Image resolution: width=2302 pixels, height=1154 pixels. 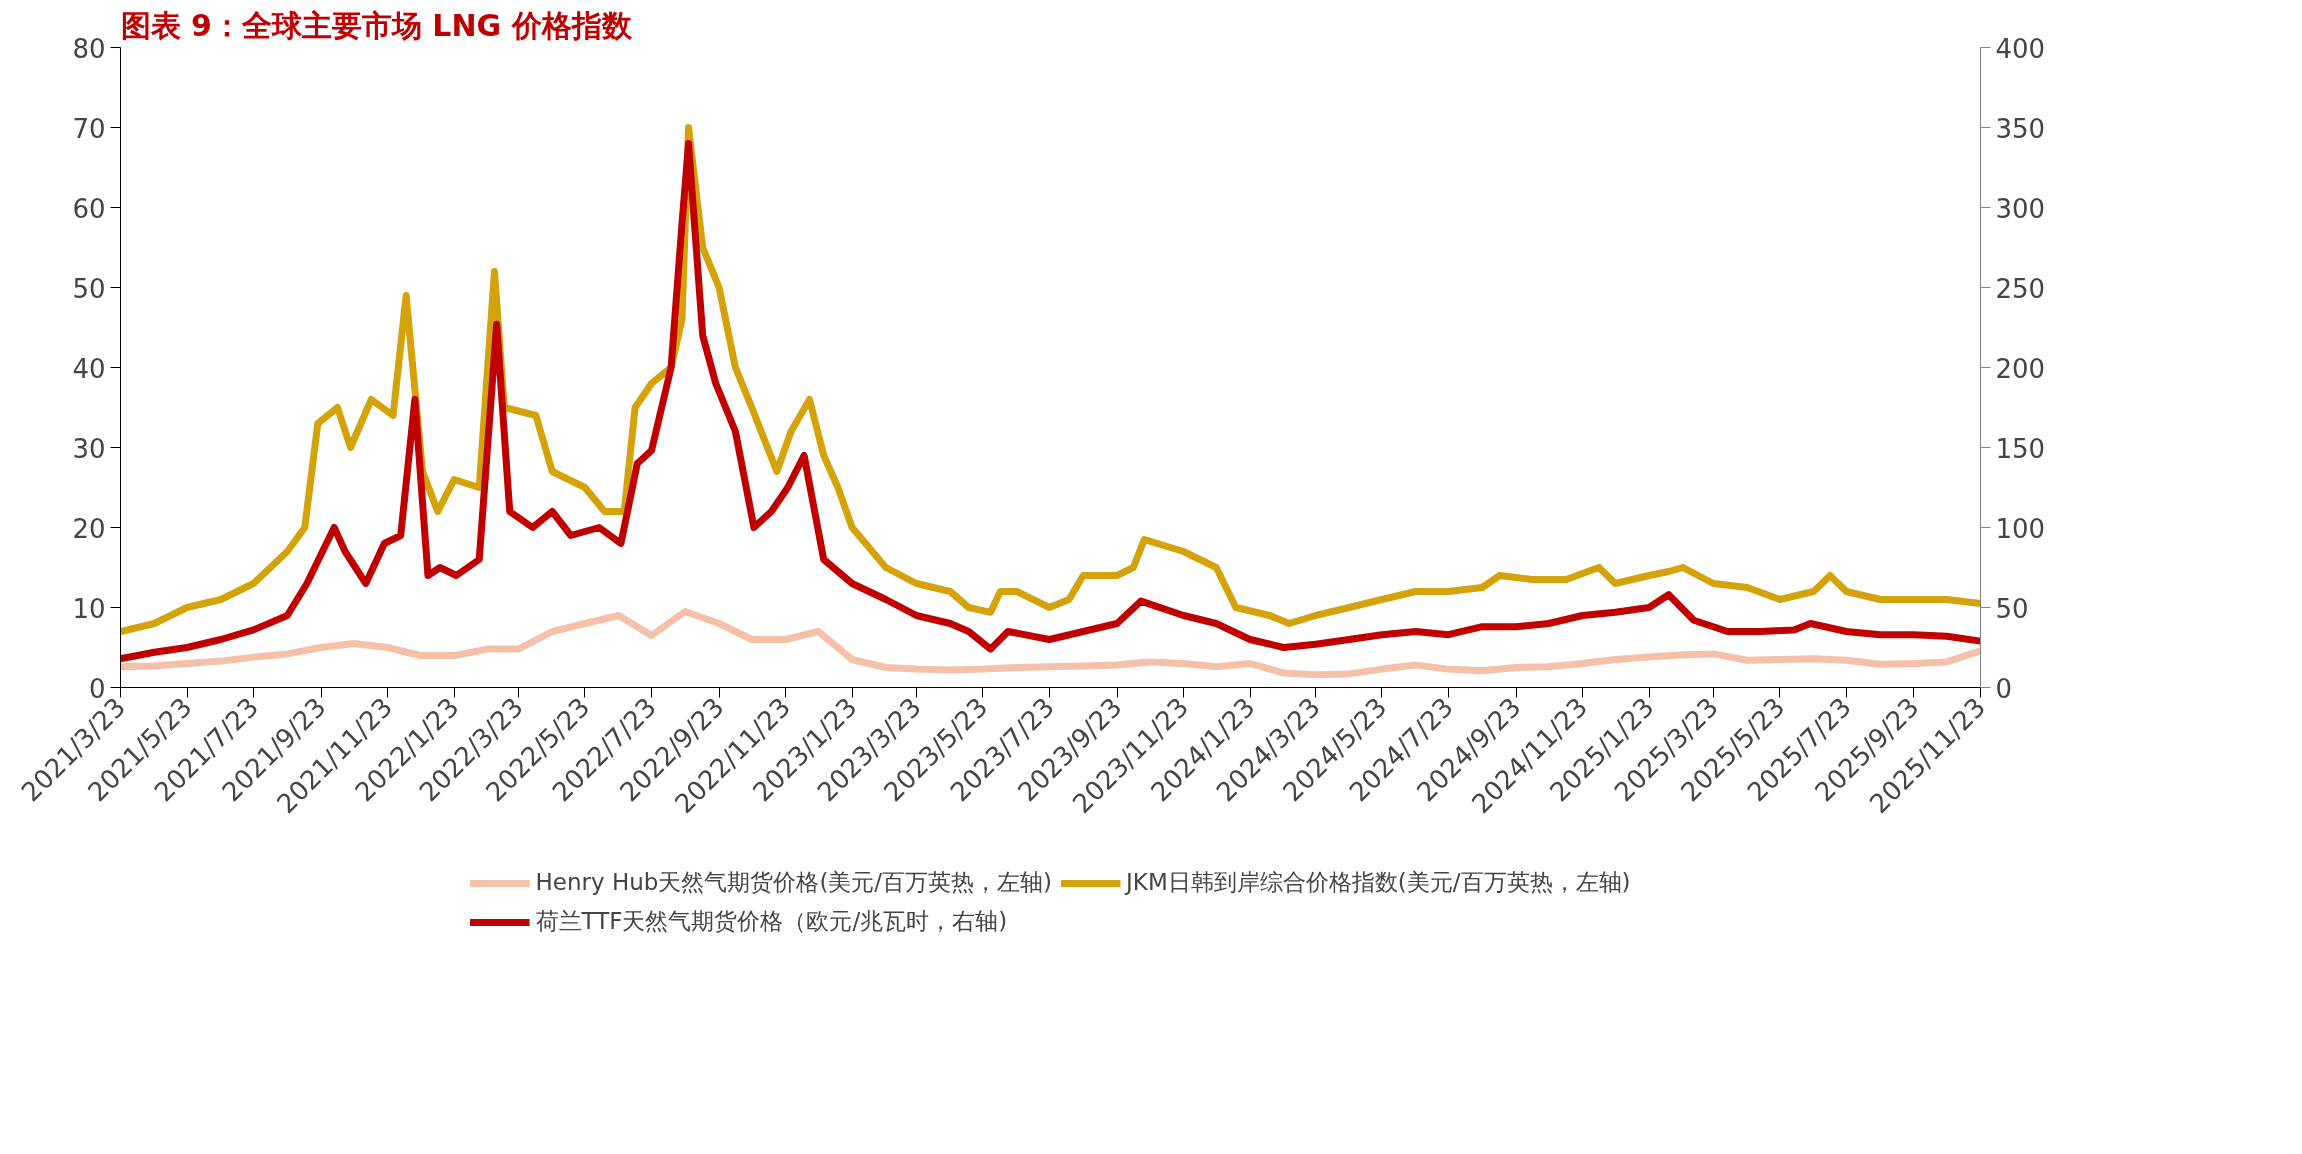 I want to click on y-tick-label: 40, so click(x=89, y=368).